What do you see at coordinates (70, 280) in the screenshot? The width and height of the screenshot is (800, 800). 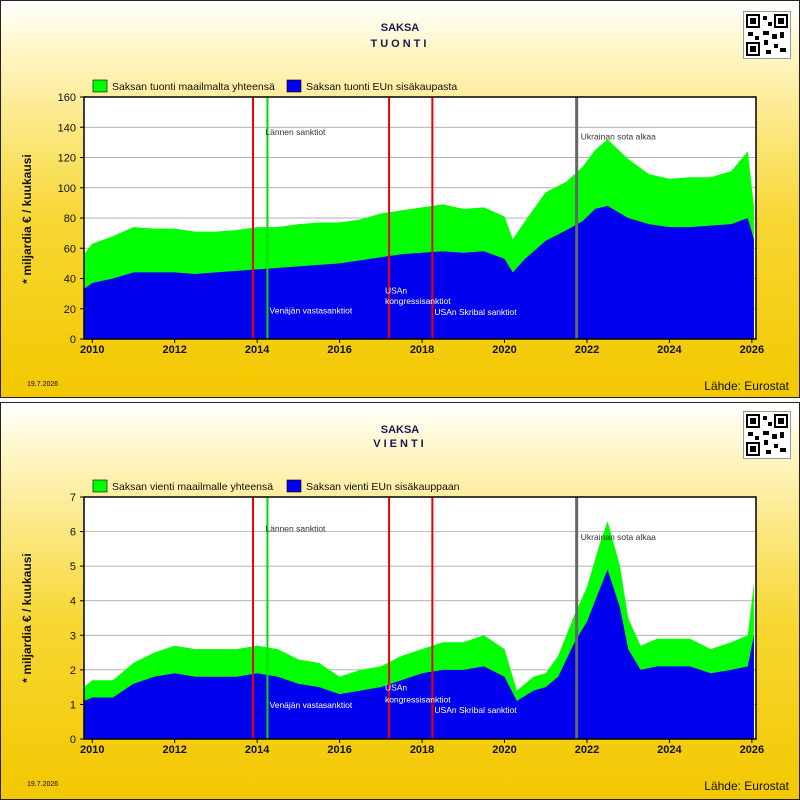 I see `y-tick-label: 40` at bounding box center [70, 280].